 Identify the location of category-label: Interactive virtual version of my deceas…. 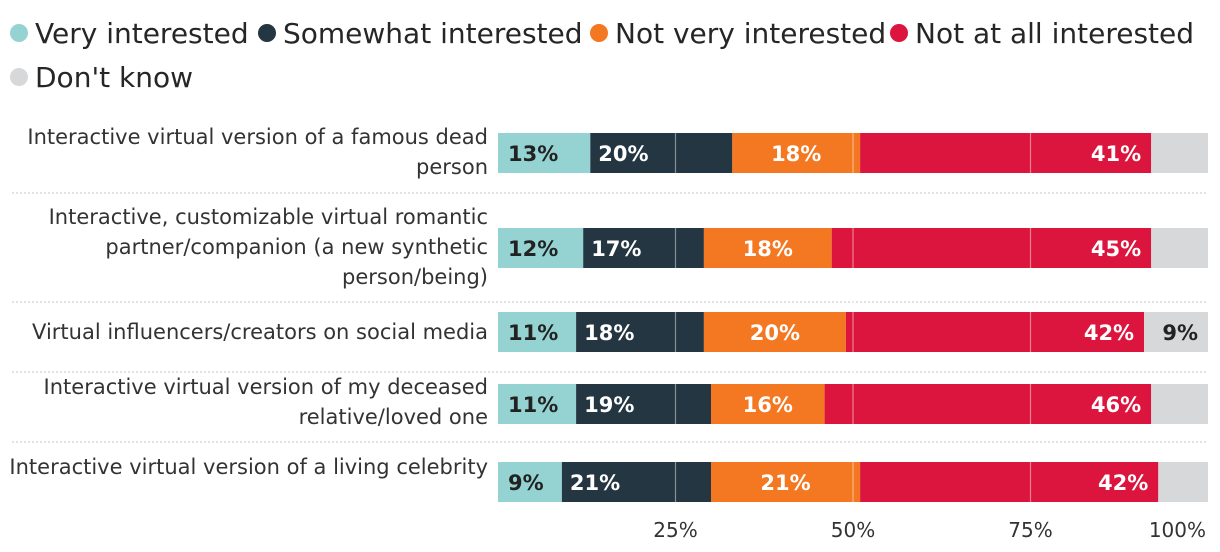
(265, 402).